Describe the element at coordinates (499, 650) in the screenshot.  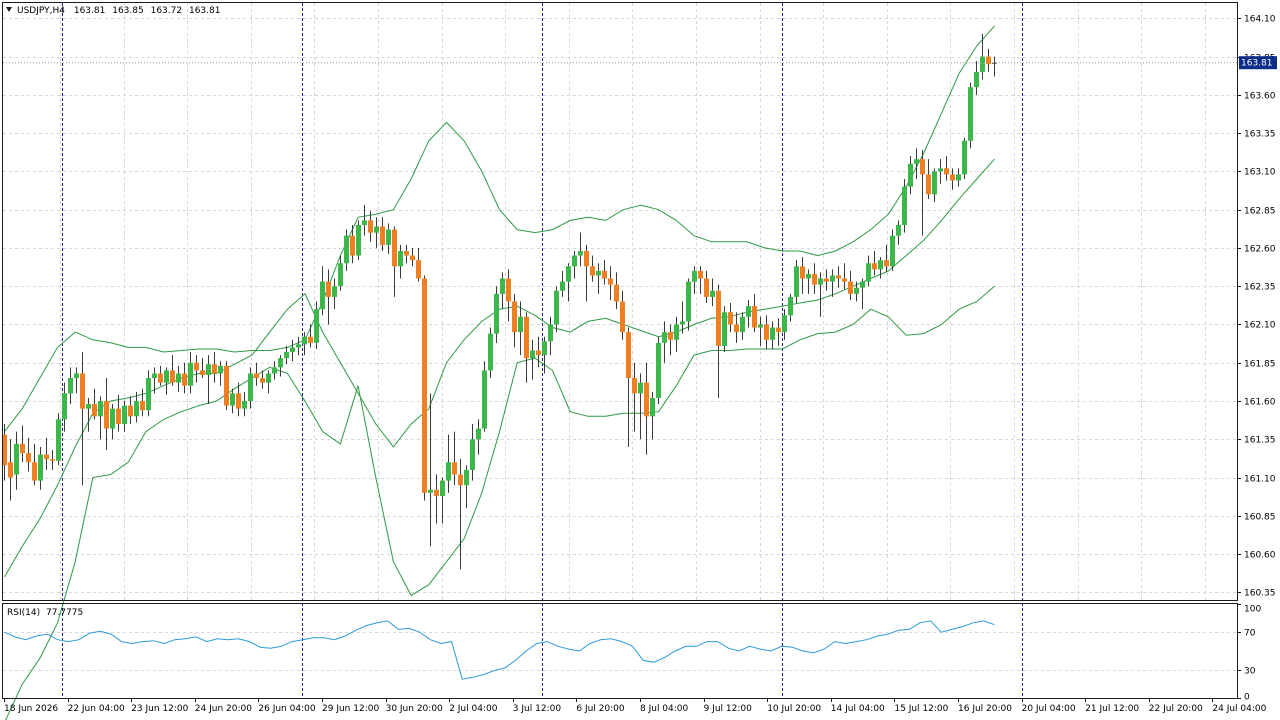
I see `rsi-panel` at that location.